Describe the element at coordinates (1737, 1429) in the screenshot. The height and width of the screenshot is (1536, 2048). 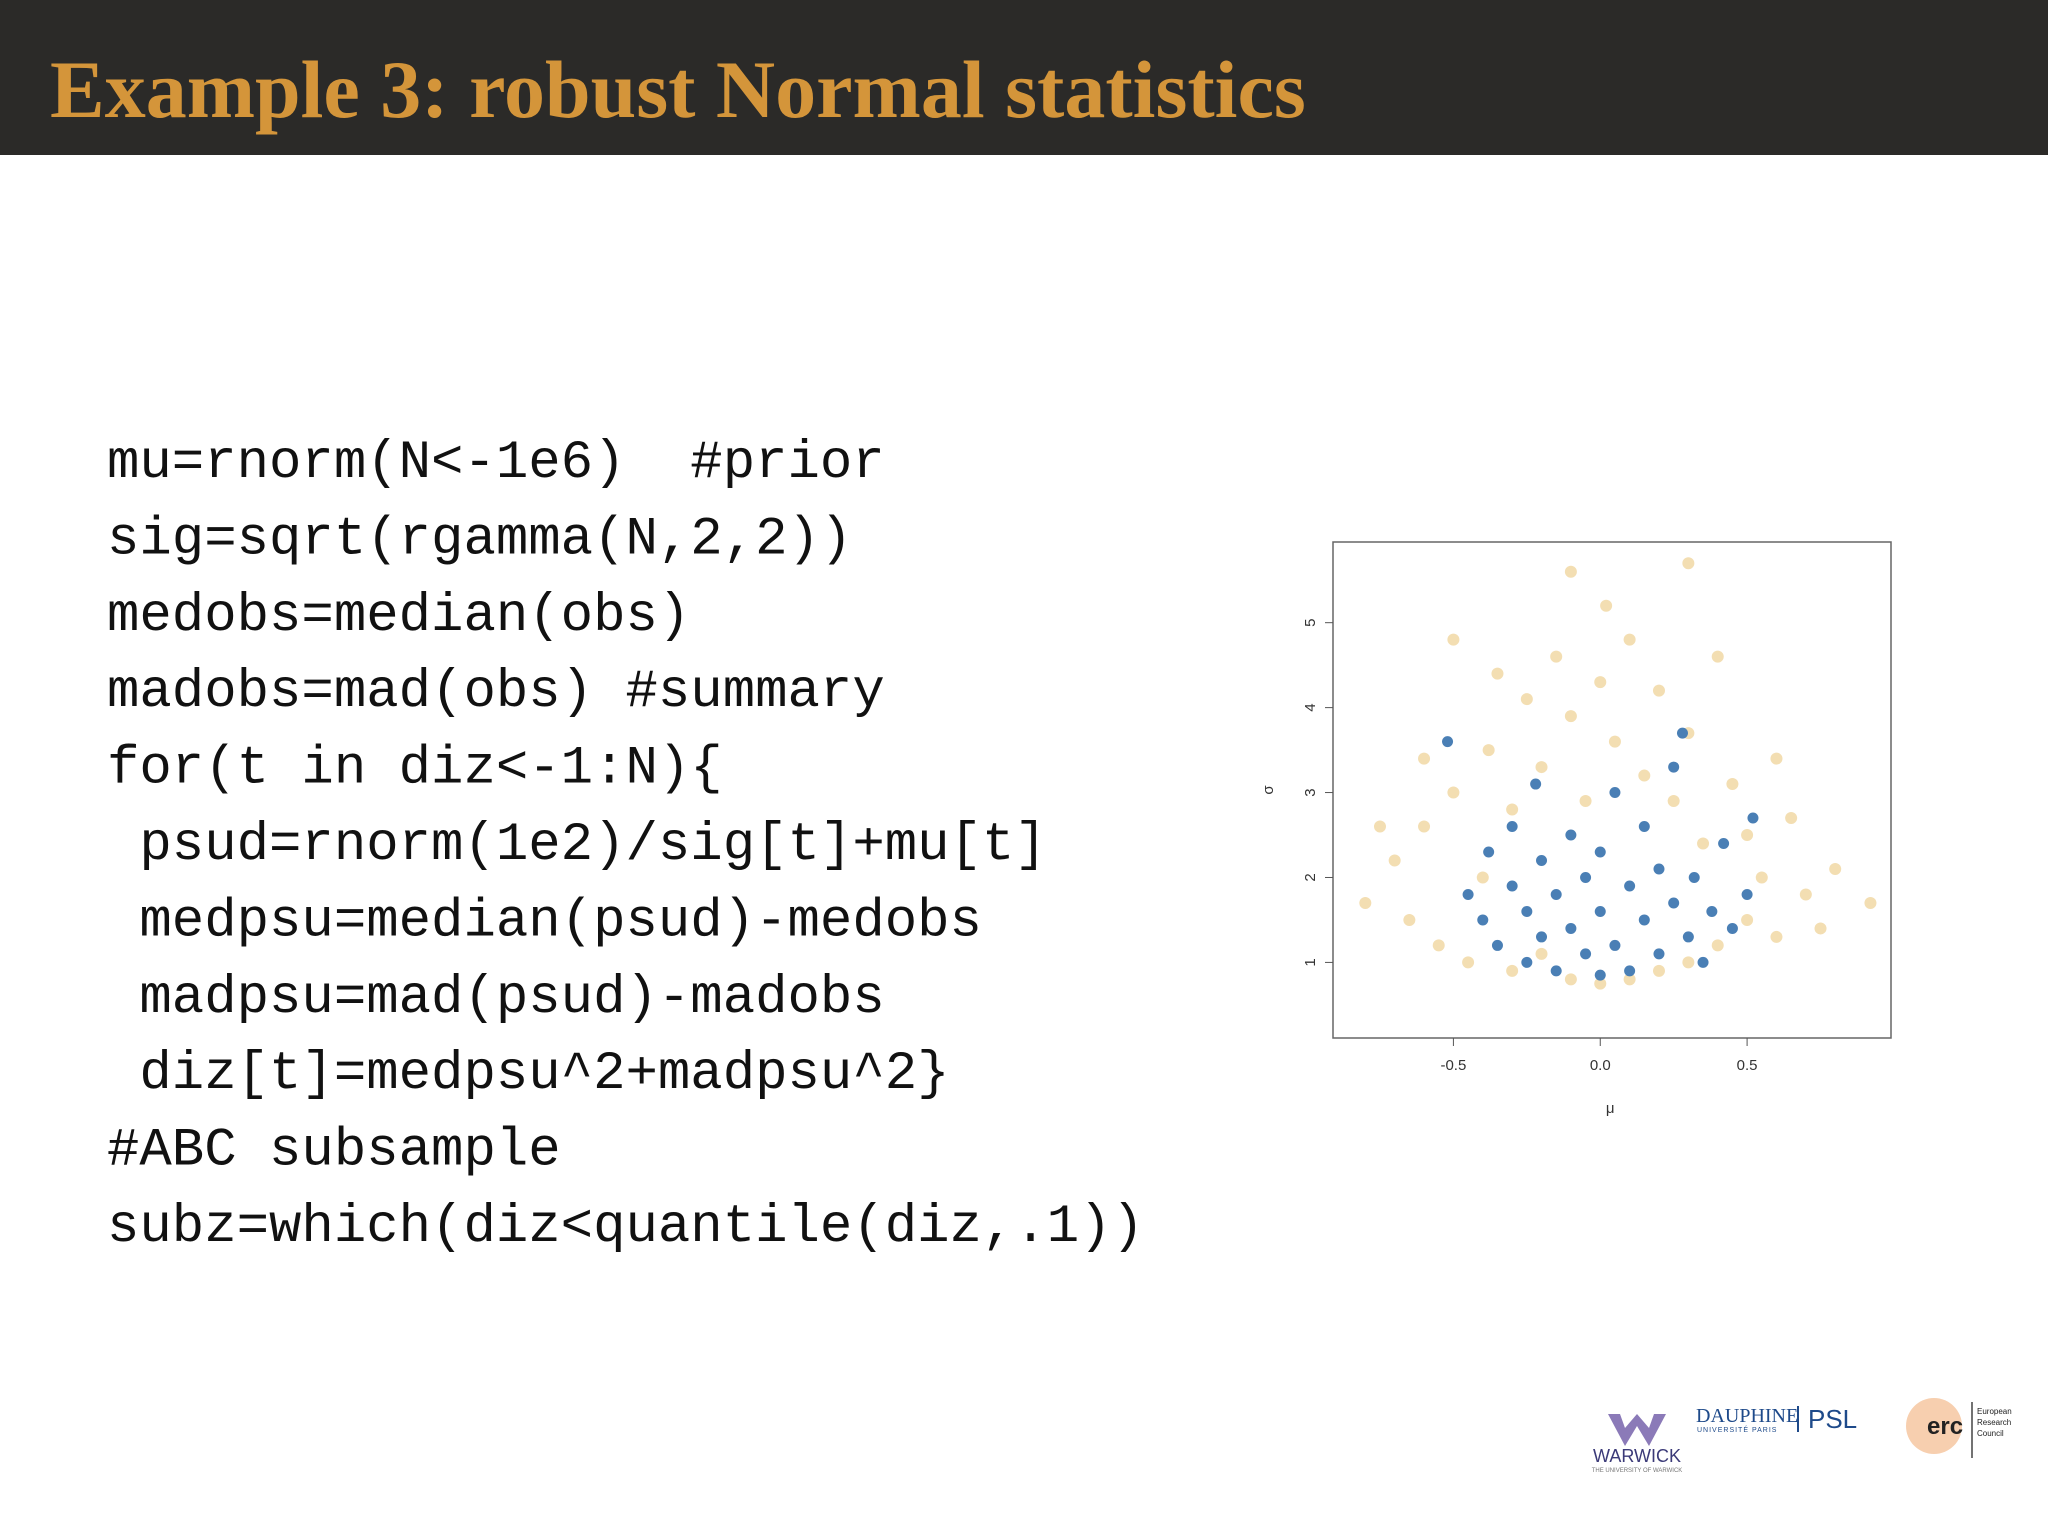
I see `dauphine-subtitle: UNIVERSITÉ PARIS` at that location.